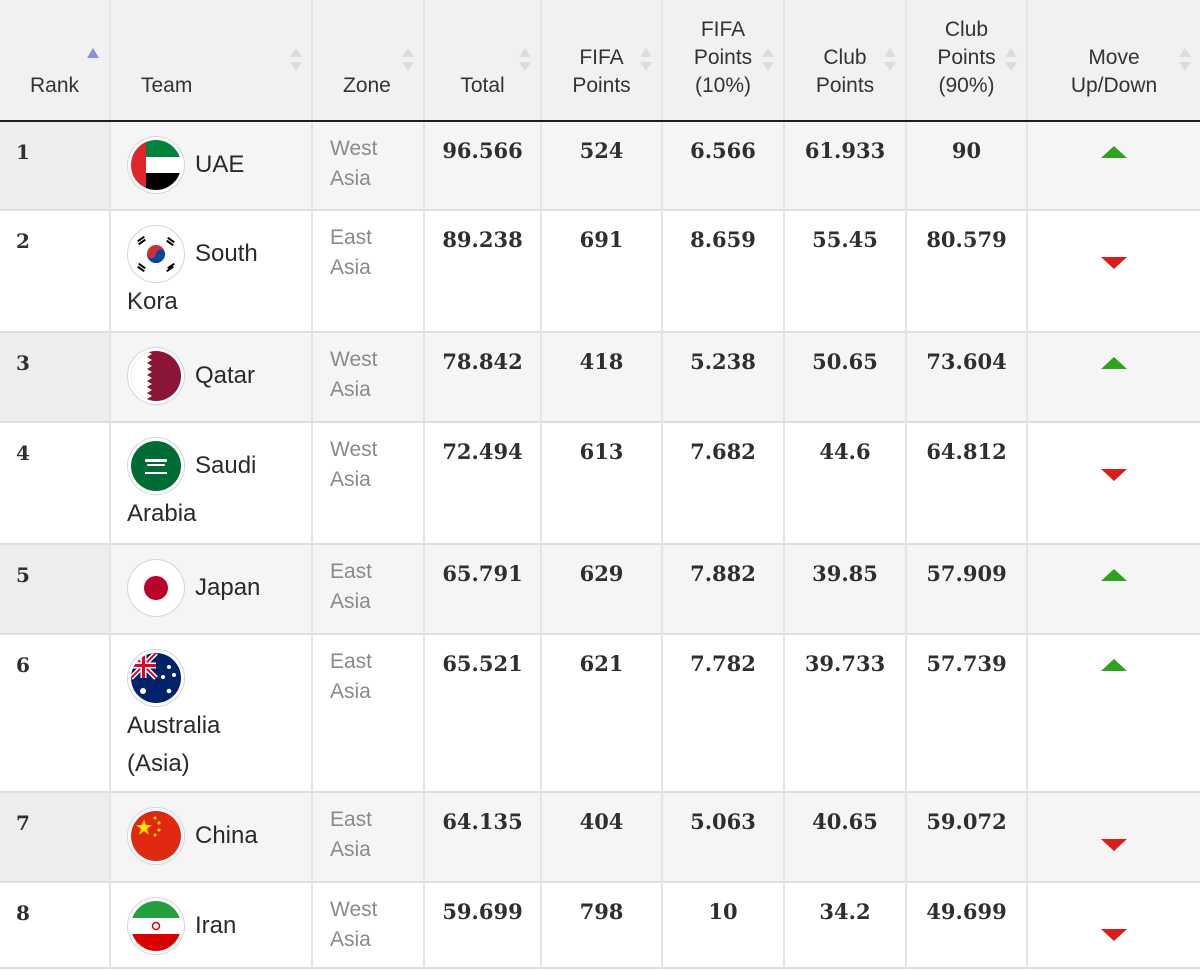 The width and height of the screenshot is (1200, 970). Describe the element at coordinates (723, 377) in the screenshot. I see `fifa-points-pct-cell: 5.238` at that location.